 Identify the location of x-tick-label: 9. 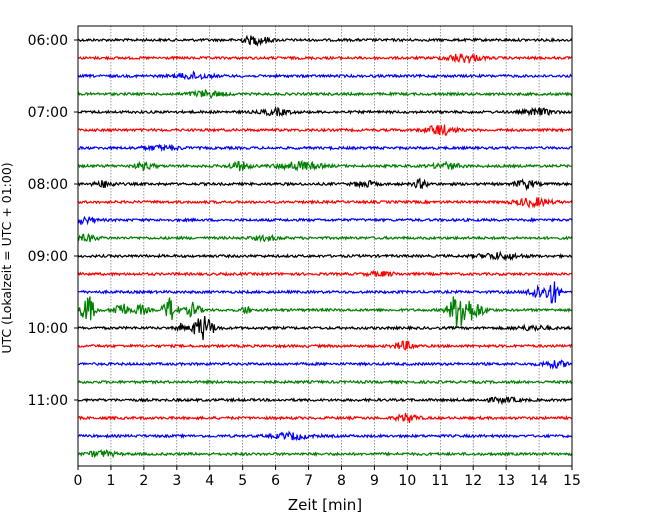
(374, 481).